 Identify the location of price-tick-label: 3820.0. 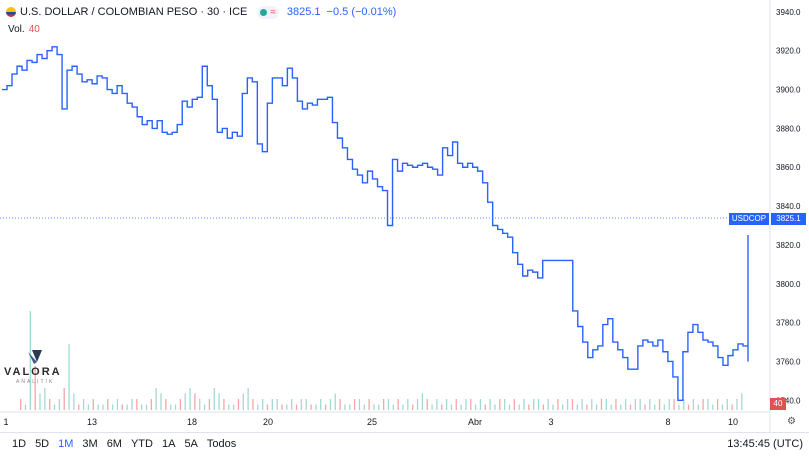
(788, 245).